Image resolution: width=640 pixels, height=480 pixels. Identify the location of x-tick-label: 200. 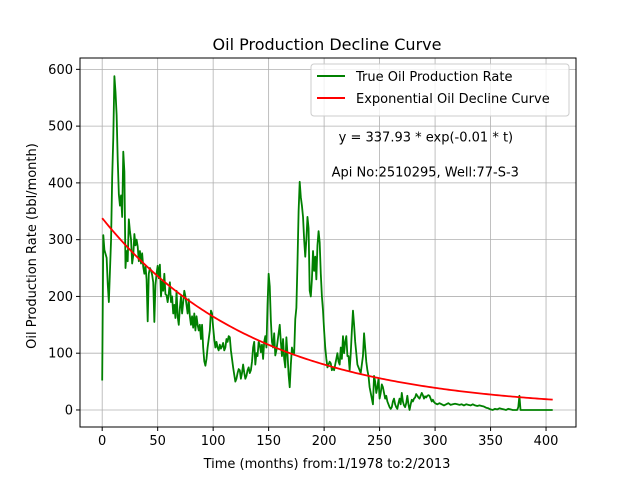
(324, 441).